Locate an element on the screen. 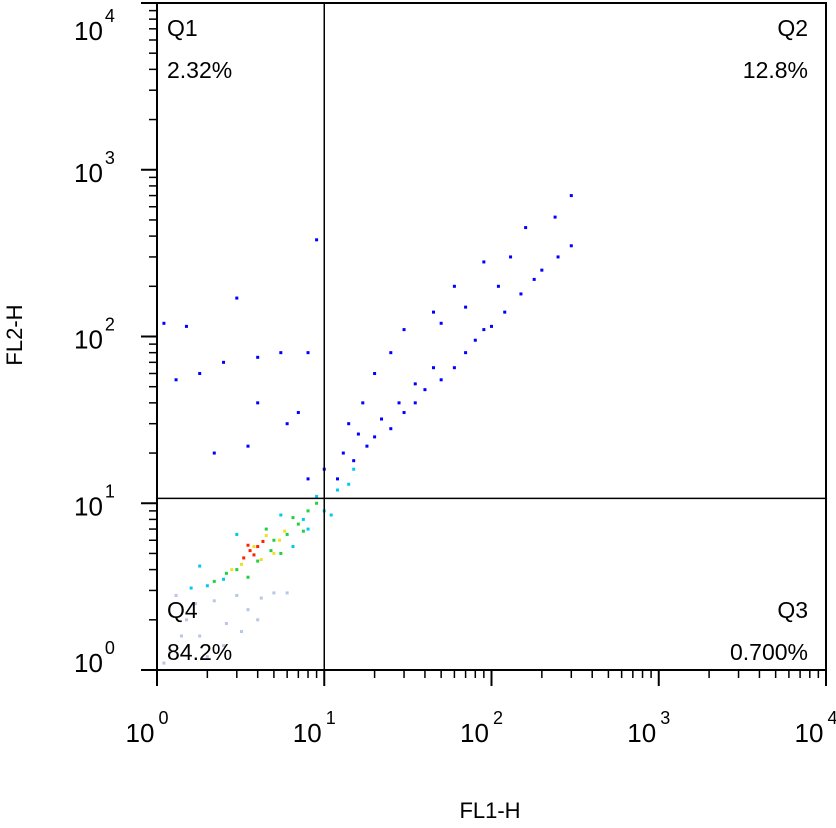  y-tick-label: 10 3 is located at coordinates (94, 168).